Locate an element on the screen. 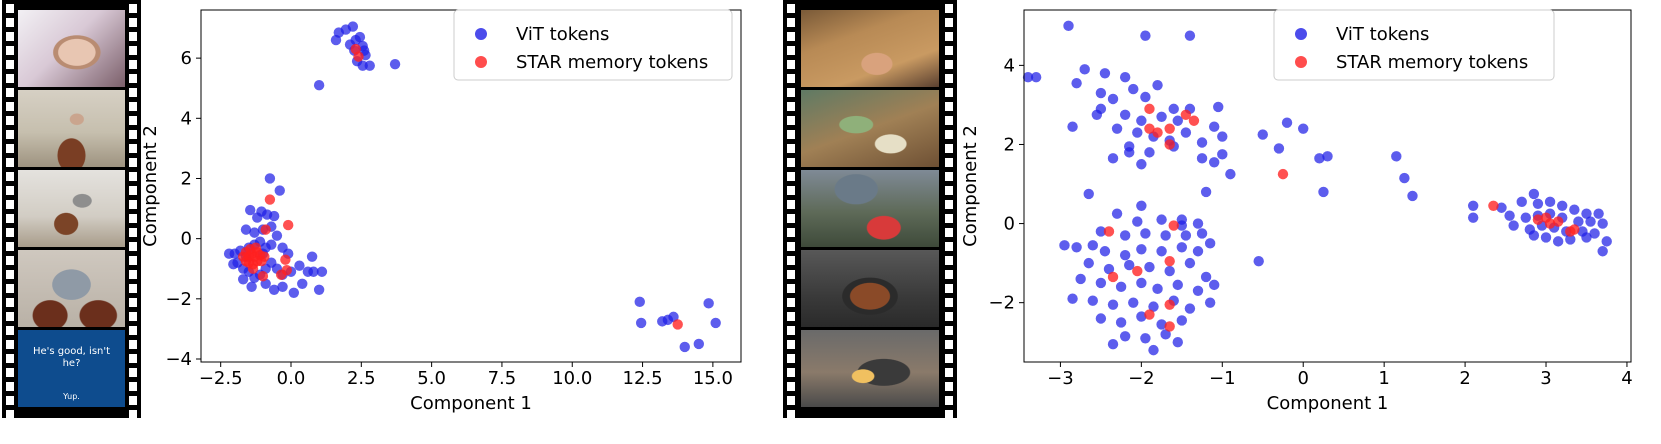  caption-line: he? is located at coordinates (71, 363).